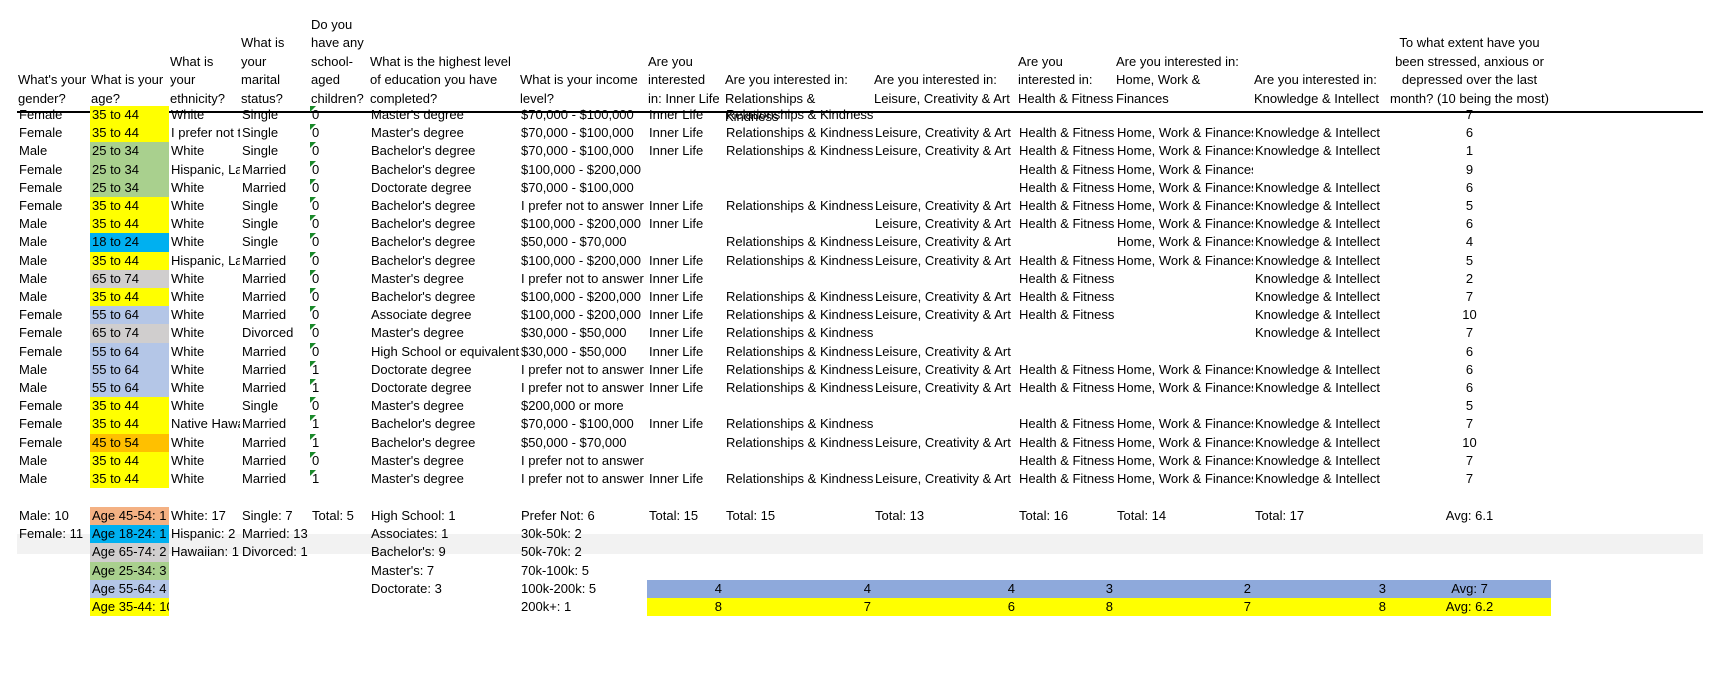 Image resolution: width=1716 pixels, height=689 pixels. What do you see at coordinates (197, 79) in the screenshot?
I see `column-header-eth: What is your ethnicity?` at bounding box center [197, 79].